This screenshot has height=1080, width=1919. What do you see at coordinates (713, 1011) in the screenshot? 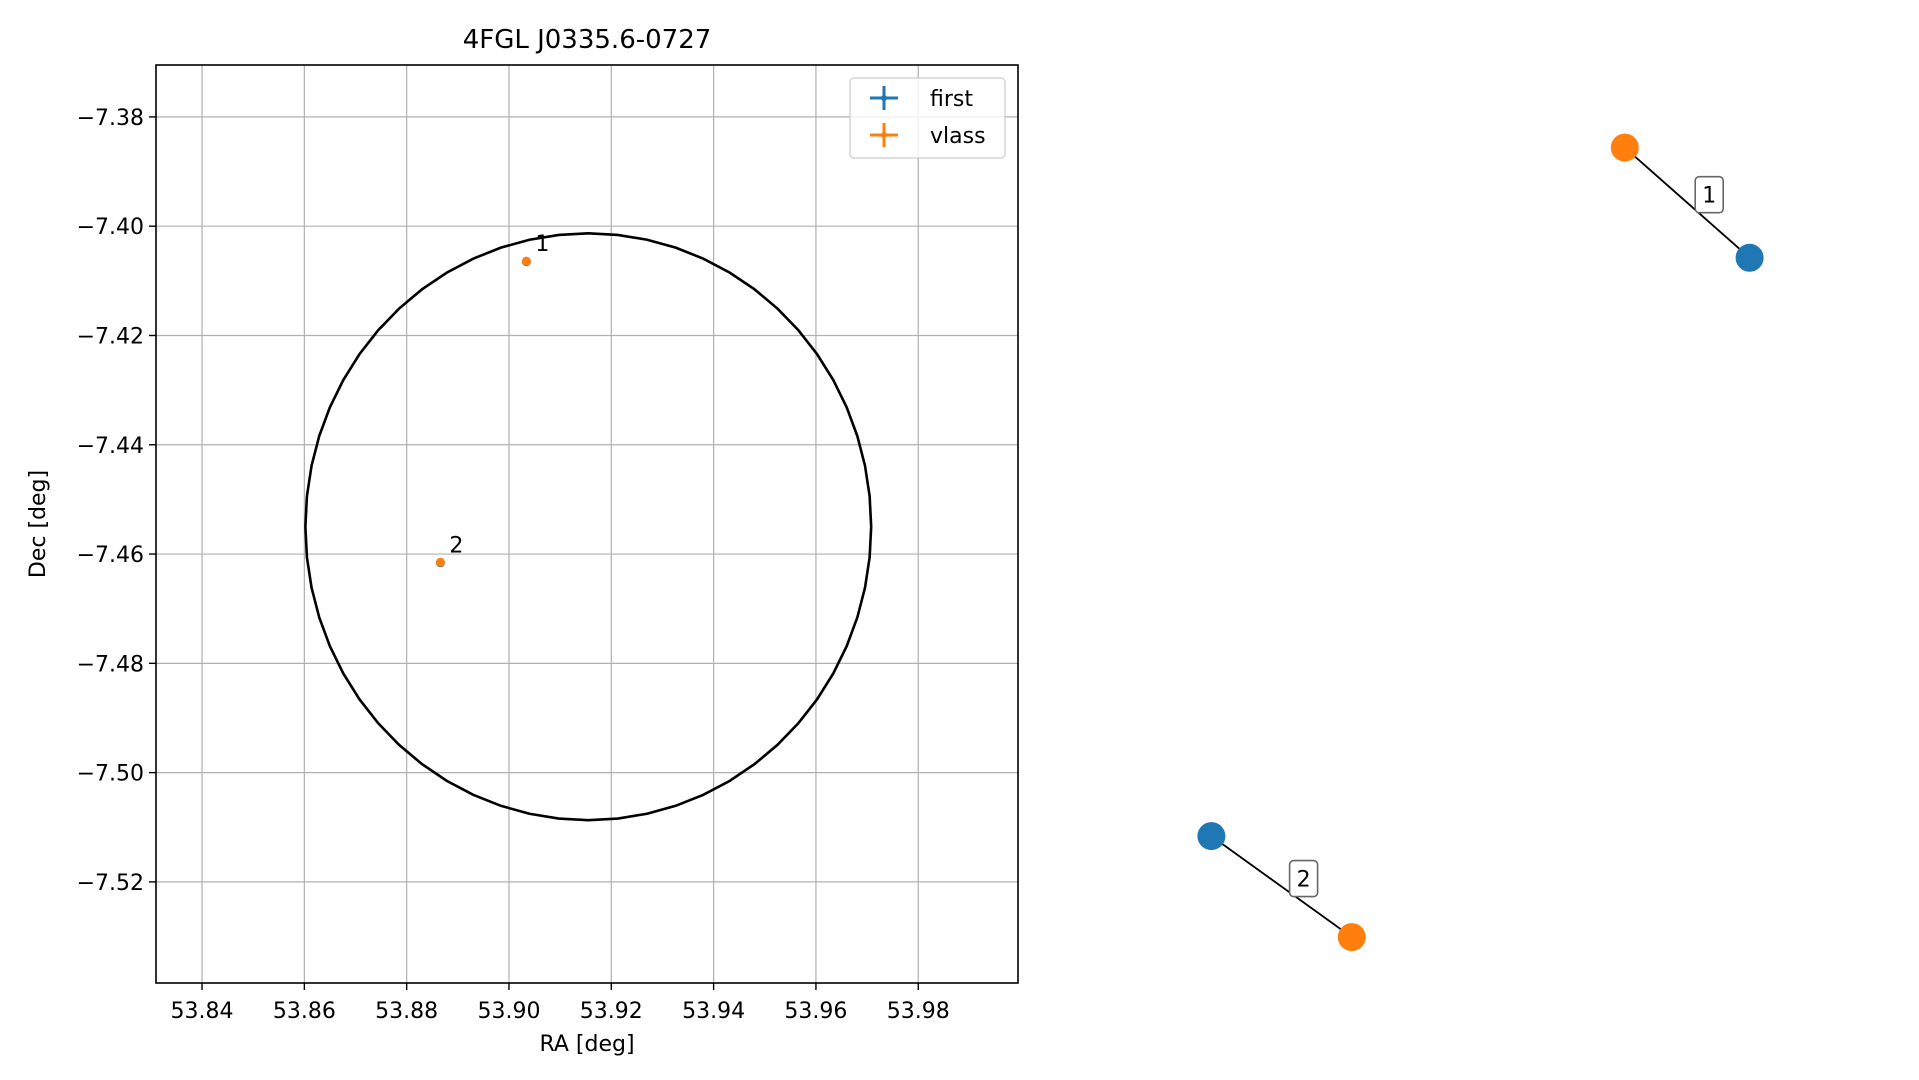
I see `x-tick-label: 53.94` at bounding box center [713, 1011].